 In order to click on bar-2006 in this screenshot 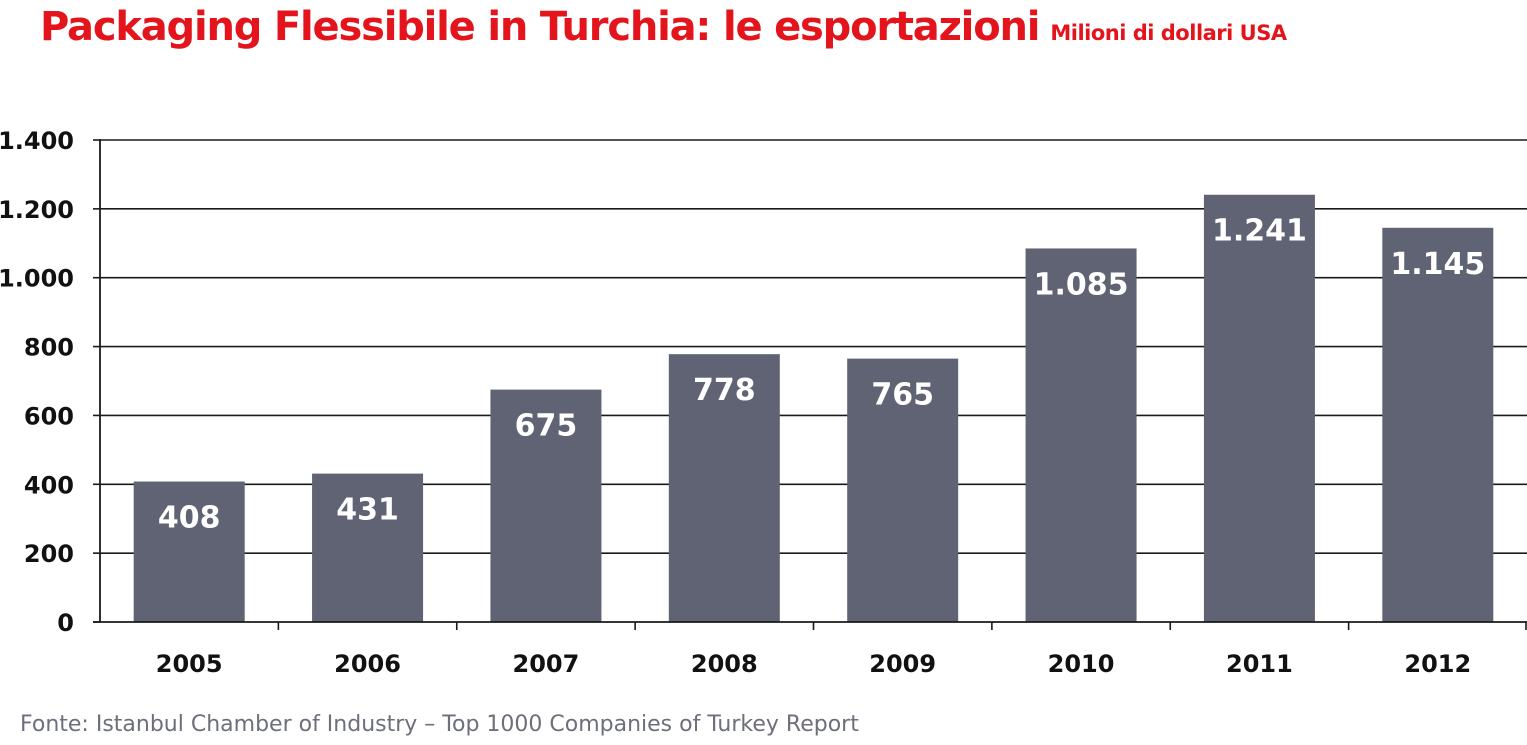, I will do `click(368, 547)`.